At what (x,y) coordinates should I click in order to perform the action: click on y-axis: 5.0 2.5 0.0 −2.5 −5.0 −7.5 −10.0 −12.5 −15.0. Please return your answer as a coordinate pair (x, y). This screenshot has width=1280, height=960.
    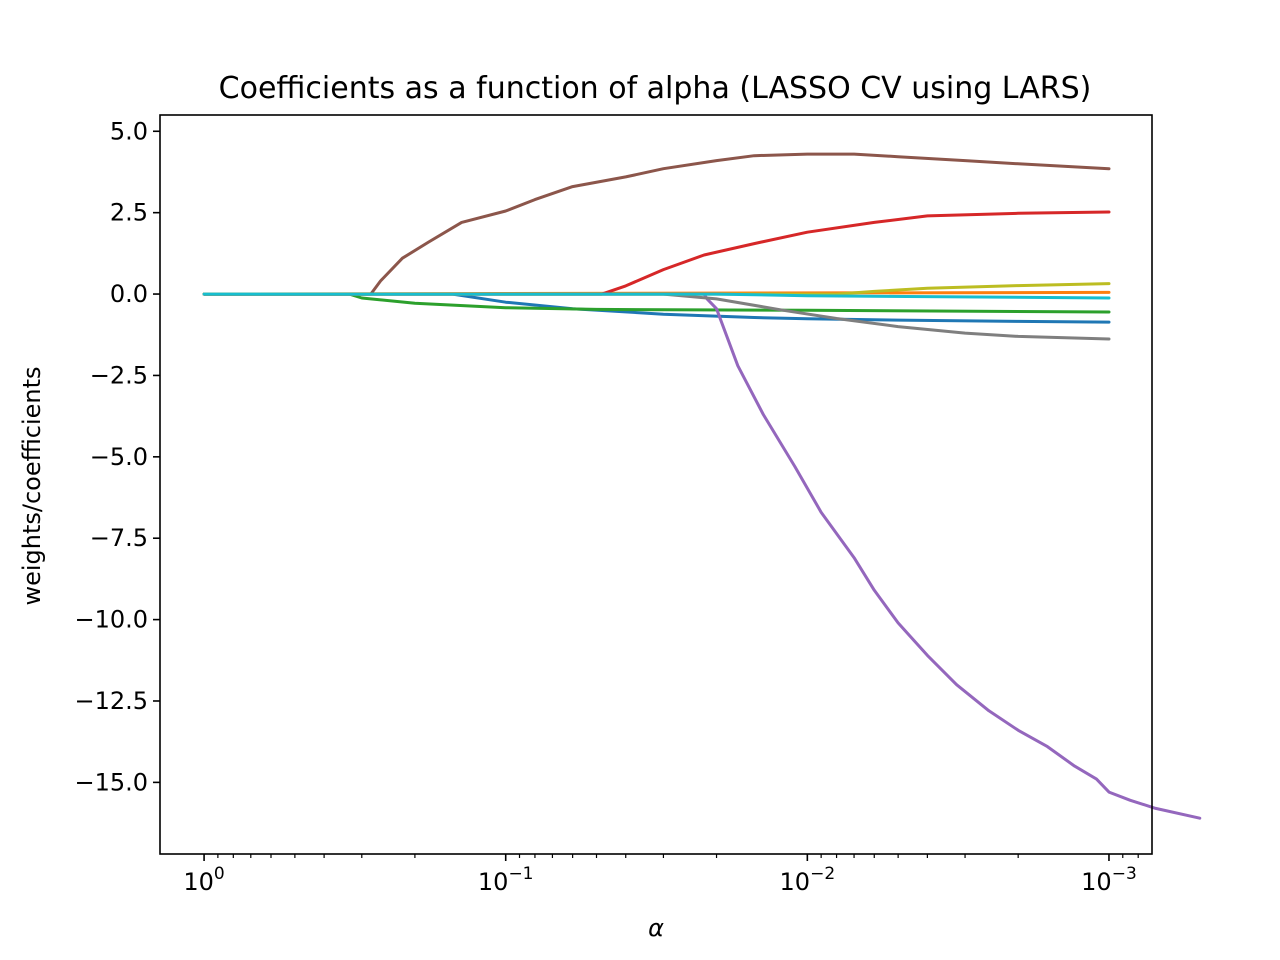
    Looking at the image, I should click on (117, 456).